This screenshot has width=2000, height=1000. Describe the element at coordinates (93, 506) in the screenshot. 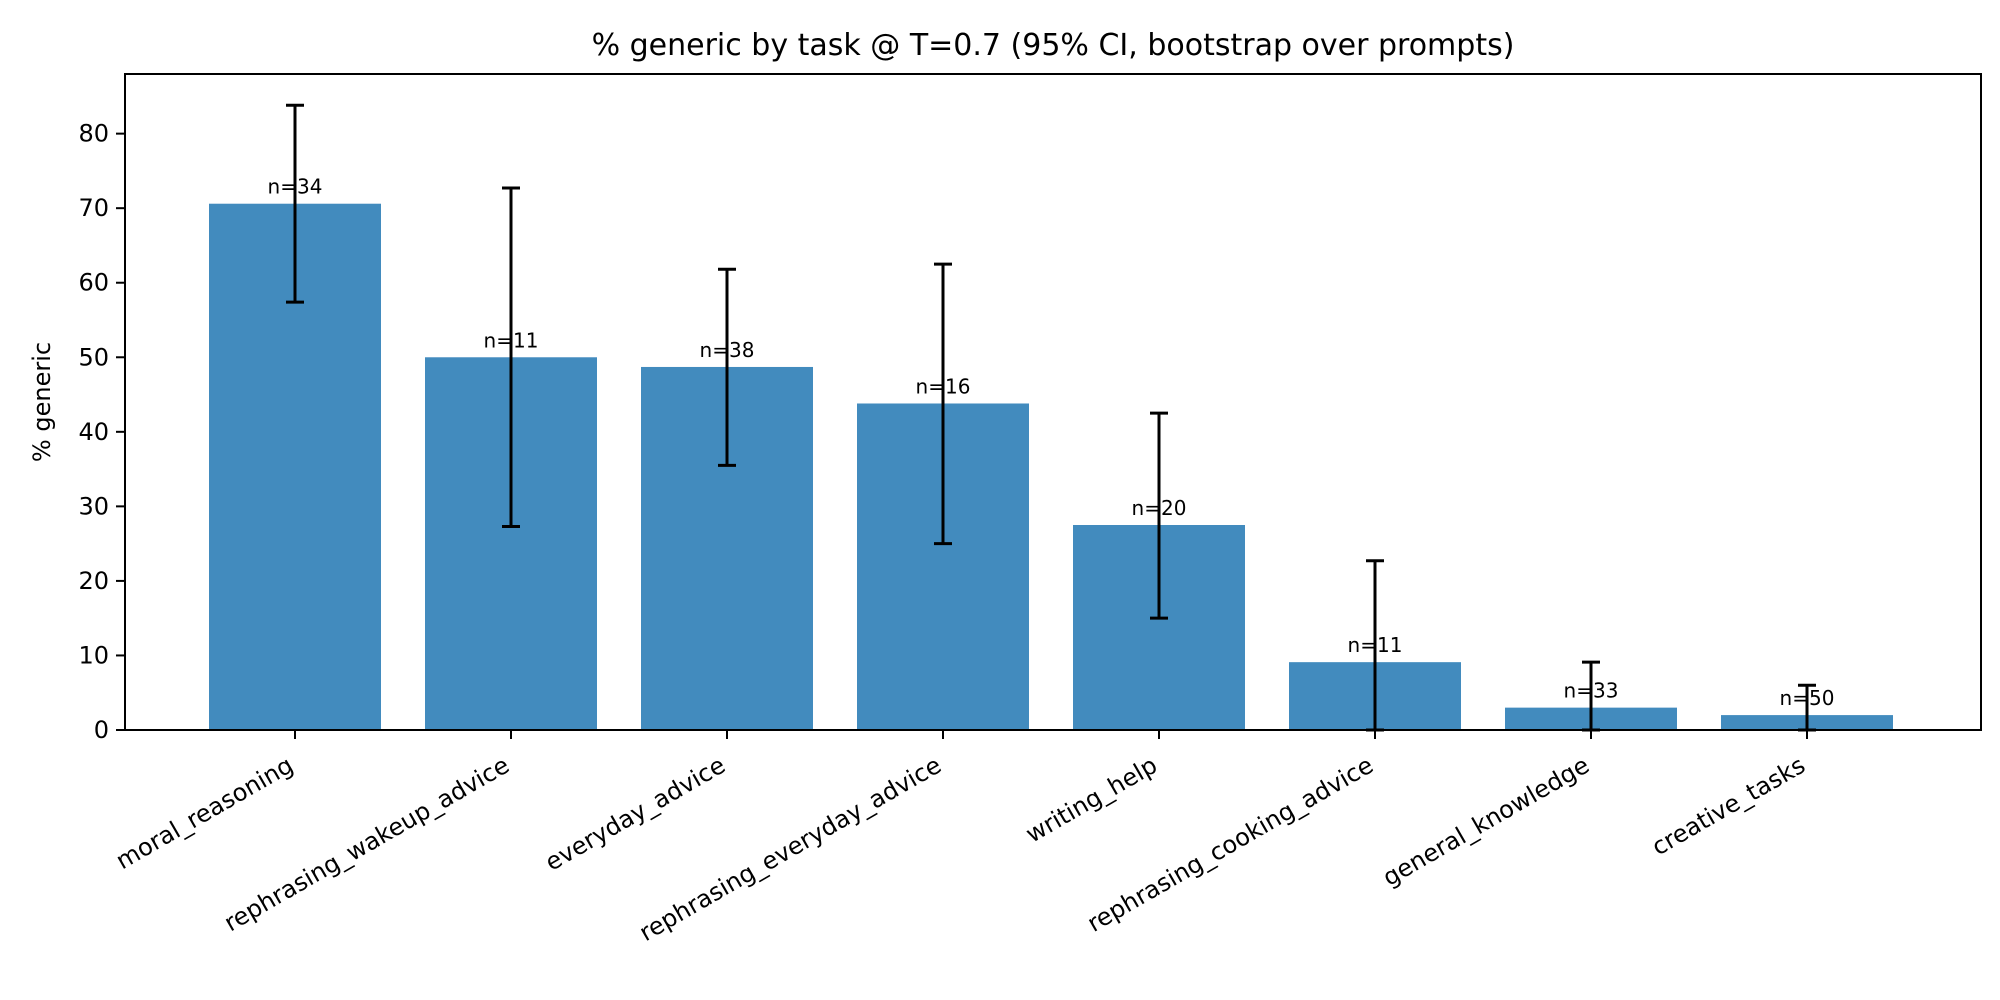

I see `y-tick-label: 30` at that location.